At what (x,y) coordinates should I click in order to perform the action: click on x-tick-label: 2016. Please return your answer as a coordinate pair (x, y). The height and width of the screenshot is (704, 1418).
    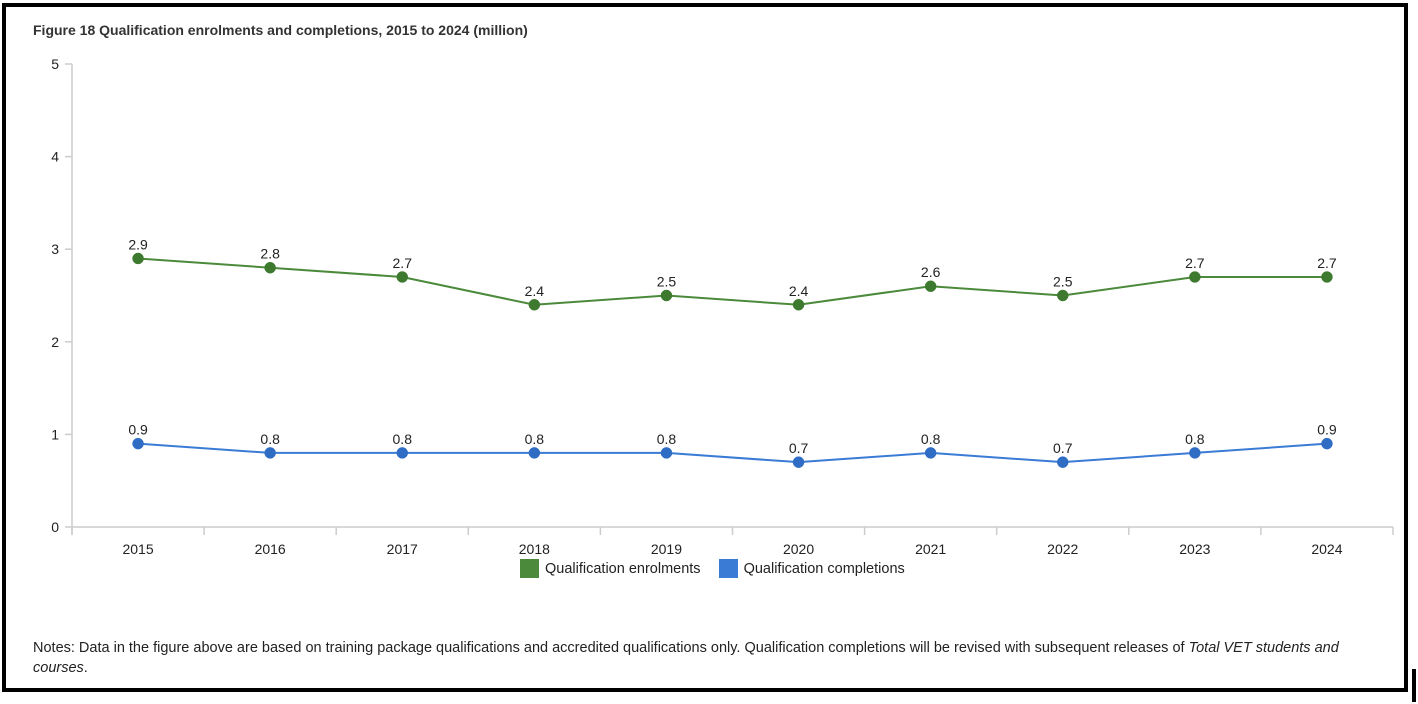
    Looking at the image, I should click on (270, 549).